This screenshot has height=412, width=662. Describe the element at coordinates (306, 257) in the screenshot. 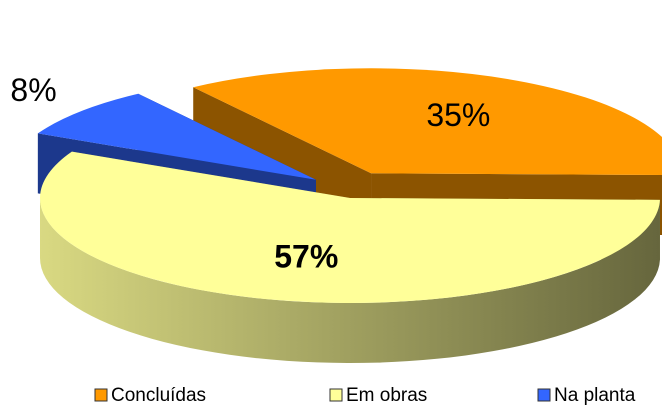

I see `data-label: 57%` at that location.